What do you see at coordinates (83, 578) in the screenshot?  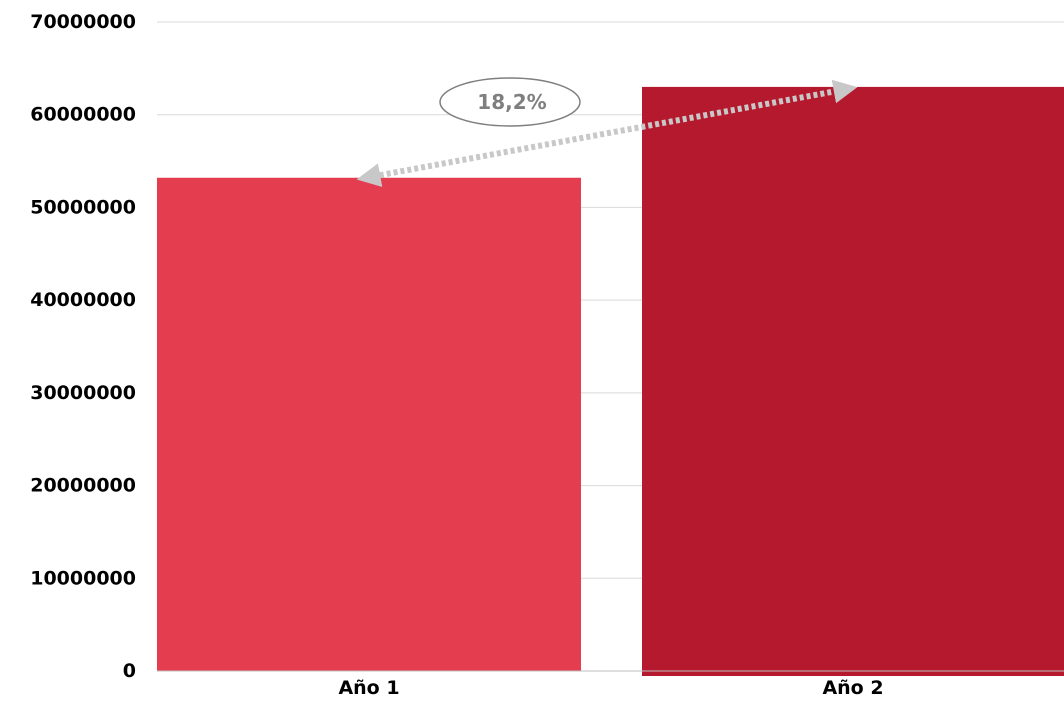 I see `y-tick-label: 10000000` at bounding box center [83, 578].